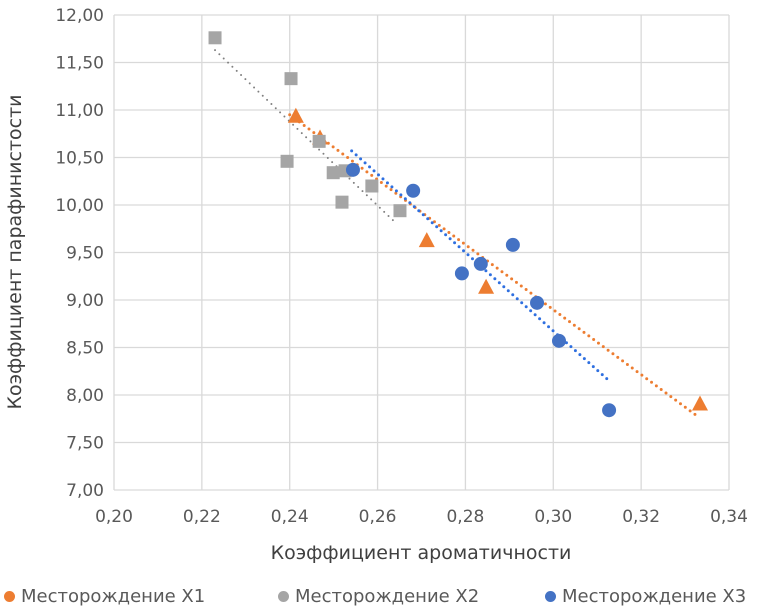  I want to click on legend-item-x3: Месторождение X3, so click(645, 596).